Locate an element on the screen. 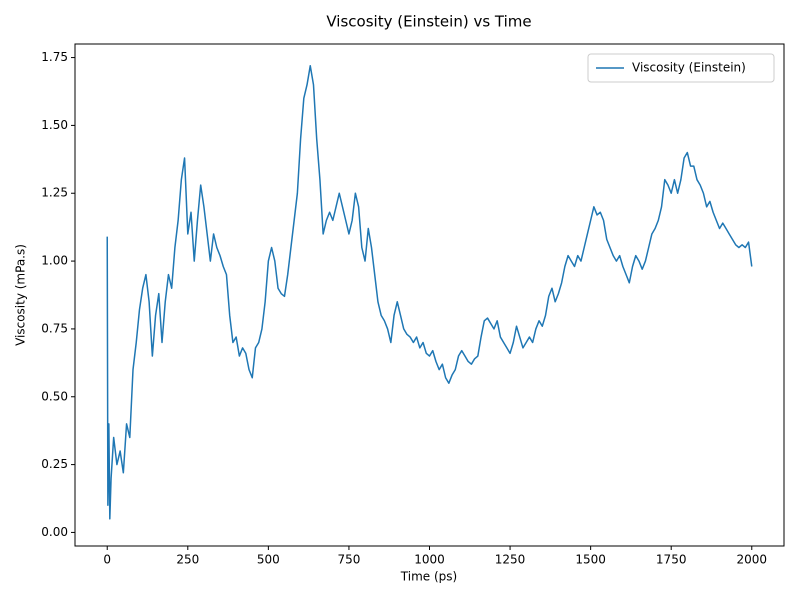 The height and width of the screenshot is (600, 800). x-tick-label: 1000 is located at coordinates (429, 560).